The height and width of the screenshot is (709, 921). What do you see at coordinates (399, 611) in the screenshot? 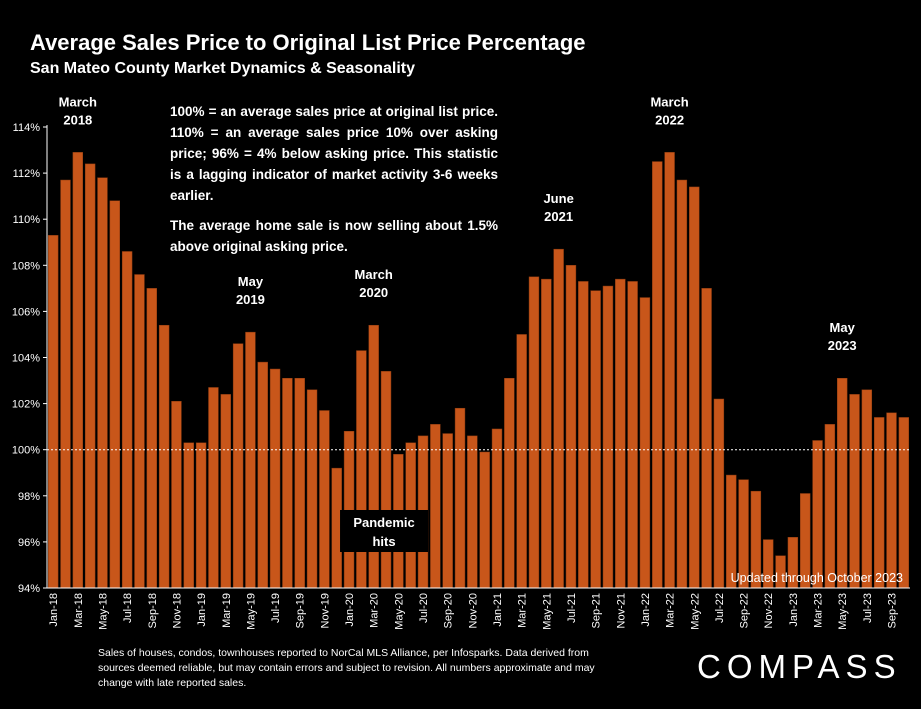
I see `x-tick-label: May-20` at bounding box center [399, 611].